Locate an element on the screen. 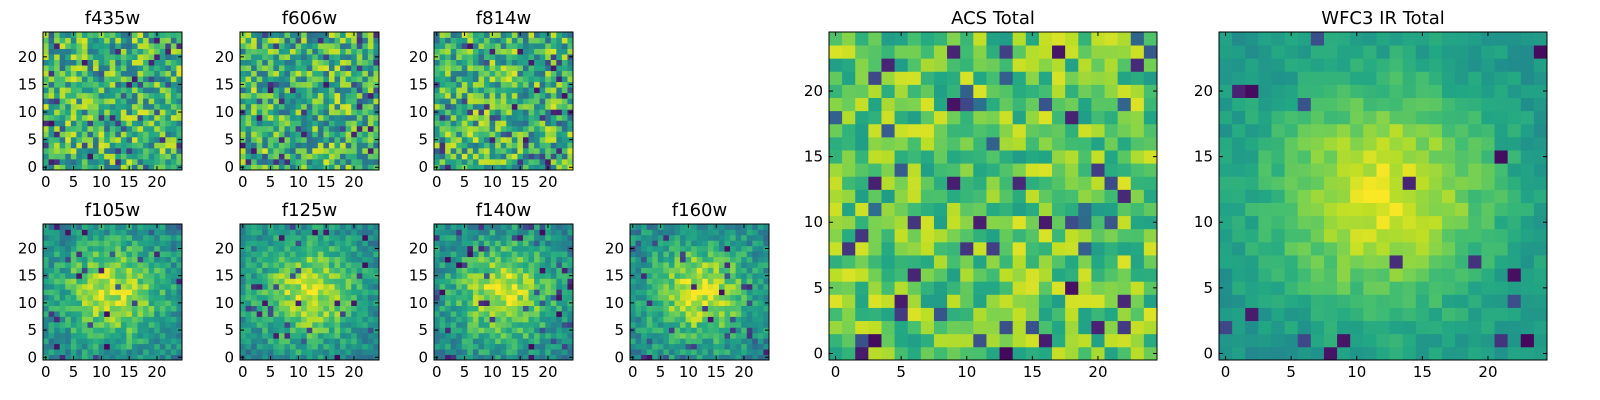 This screenshot has width=1600, height=400. y-tick-label: 5 is located at coordinates (423, 140).